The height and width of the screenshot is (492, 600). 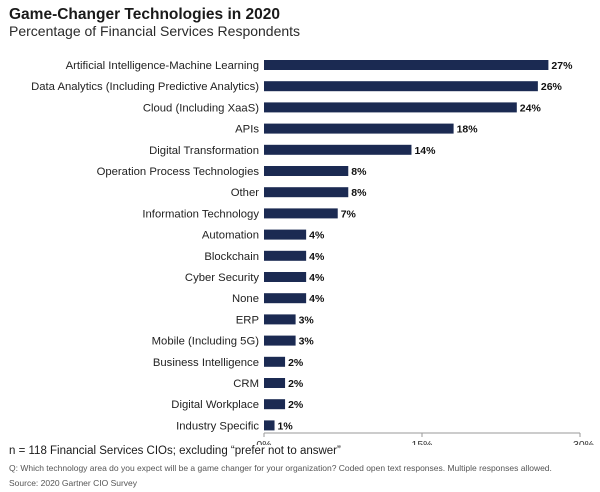 I want to click on x-axis-ticks: 0% 15% 30%, so click(x=425, y=439).